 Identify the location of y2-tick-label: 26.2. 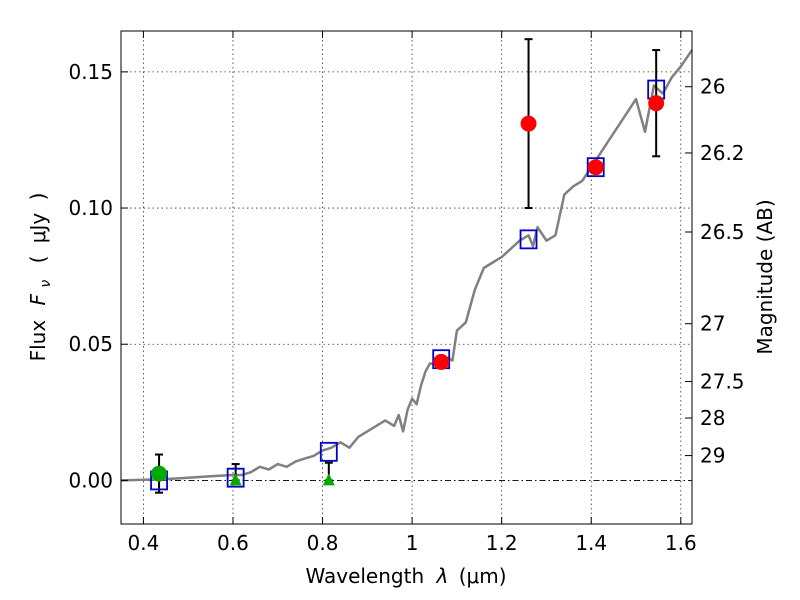
(722, 153).